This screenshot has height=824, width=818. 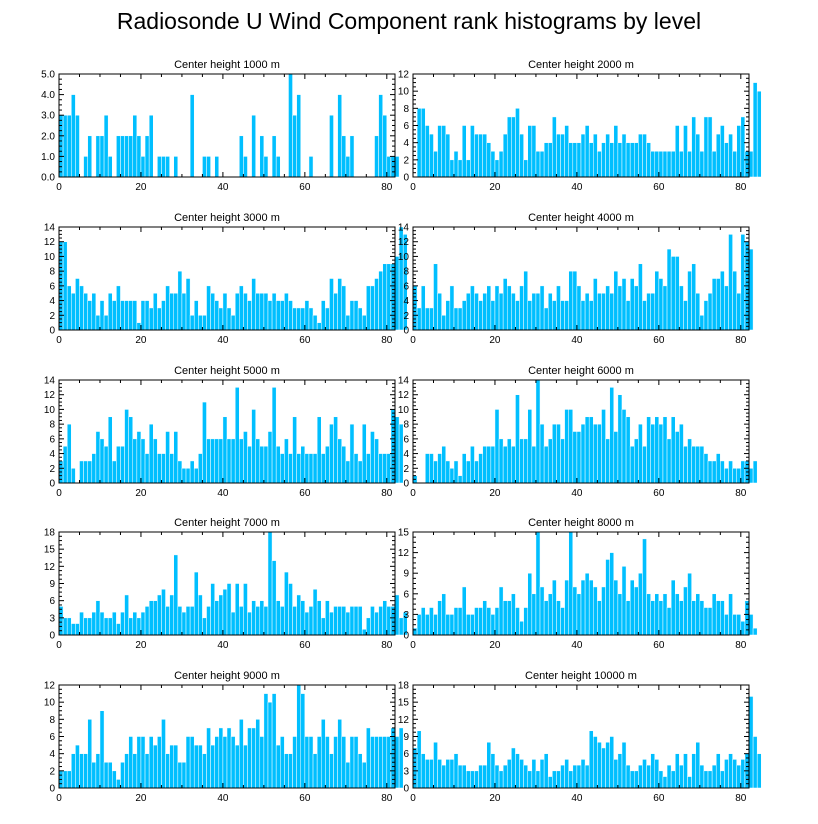 What do you see at coordinates (577, 493) in the screenshot?
I see `x-tick-label: 40` at bounding box center [577, 493].